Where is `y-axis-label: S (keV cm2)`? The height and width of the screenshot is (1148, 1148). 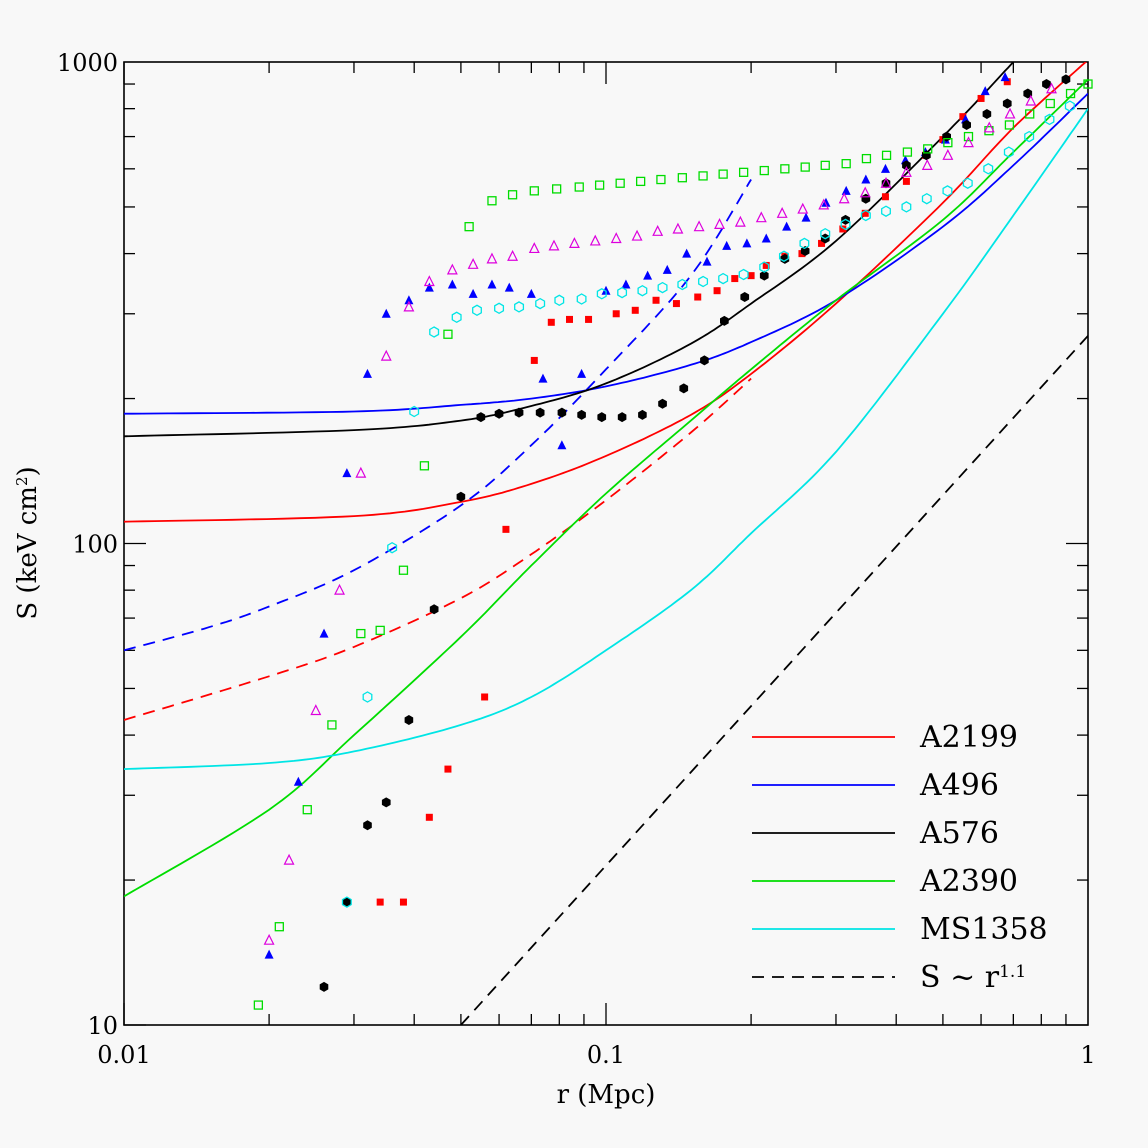
y-axis-label: S (keV cm2) is located at coordinates (28, 542).